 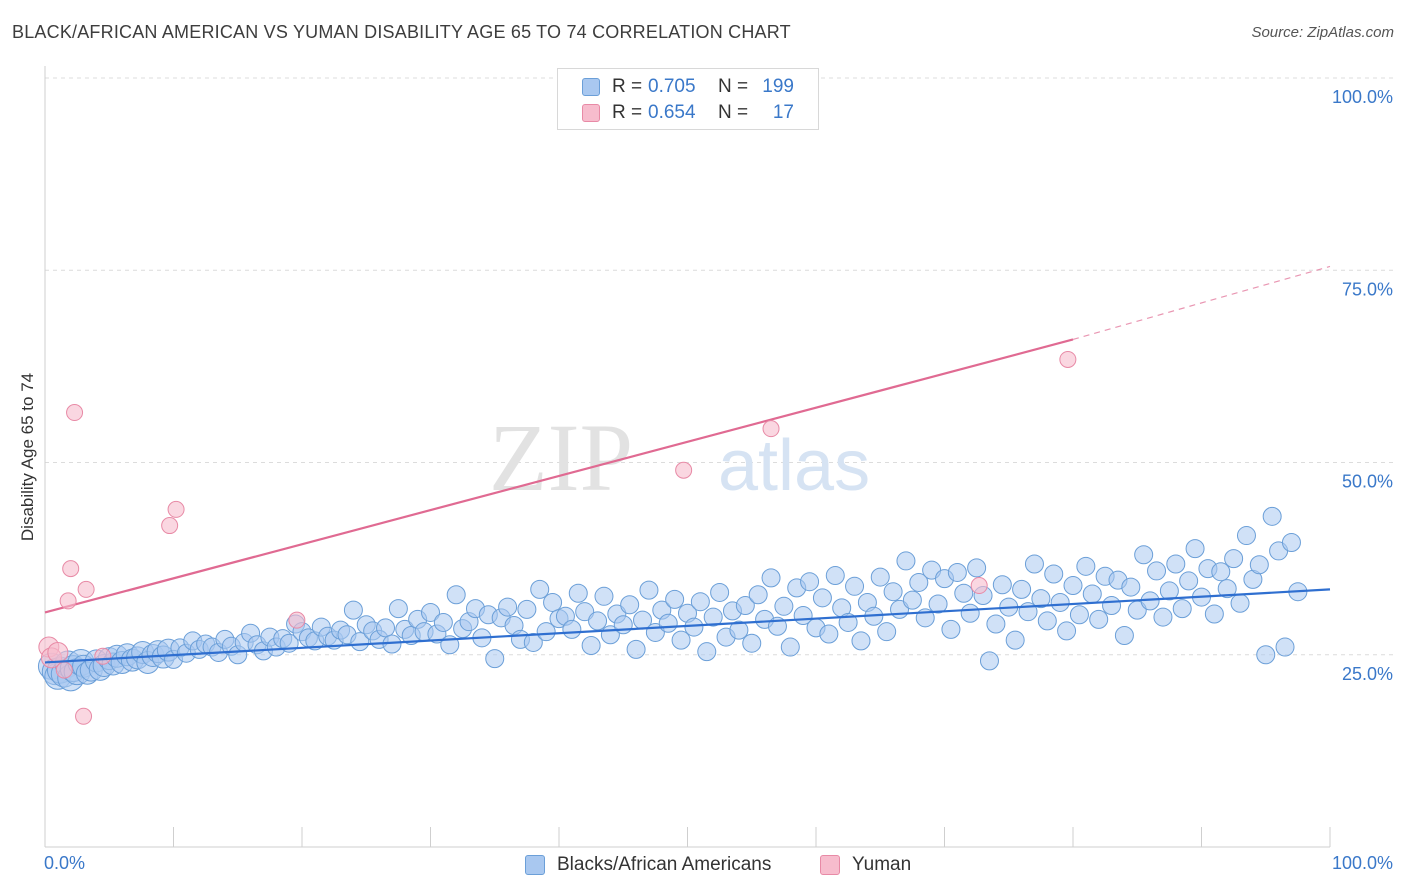 I want to click on legend-swatch-yuman, so click(x=591, y=113).